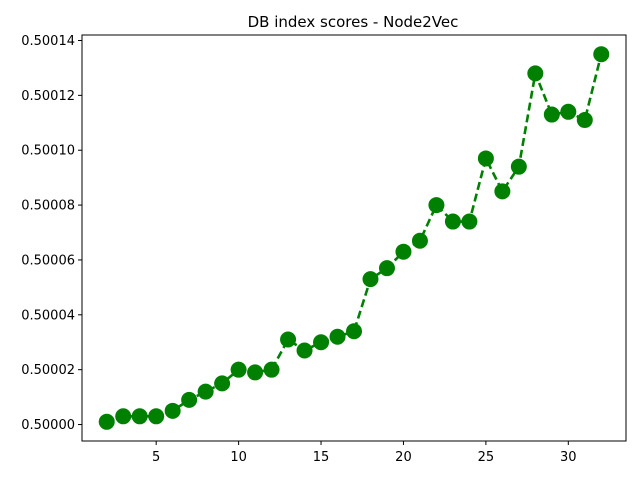 The width and height of the screenshot is (640, 480). I want to click on x-tick-label: 5, so click(156, 457).